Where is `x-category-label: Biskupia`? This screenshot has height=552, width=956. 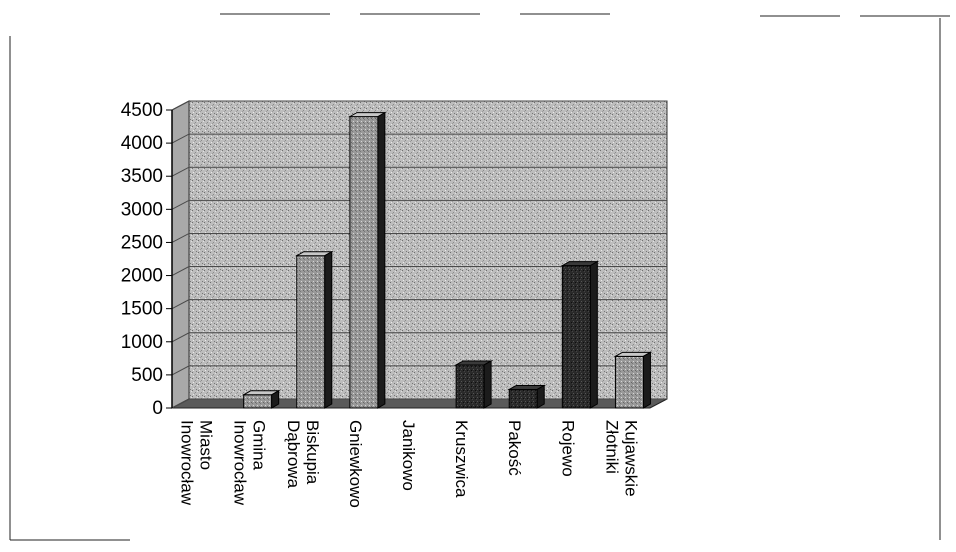
x-category-label: Biskupia is located at coordinates (312, 452).